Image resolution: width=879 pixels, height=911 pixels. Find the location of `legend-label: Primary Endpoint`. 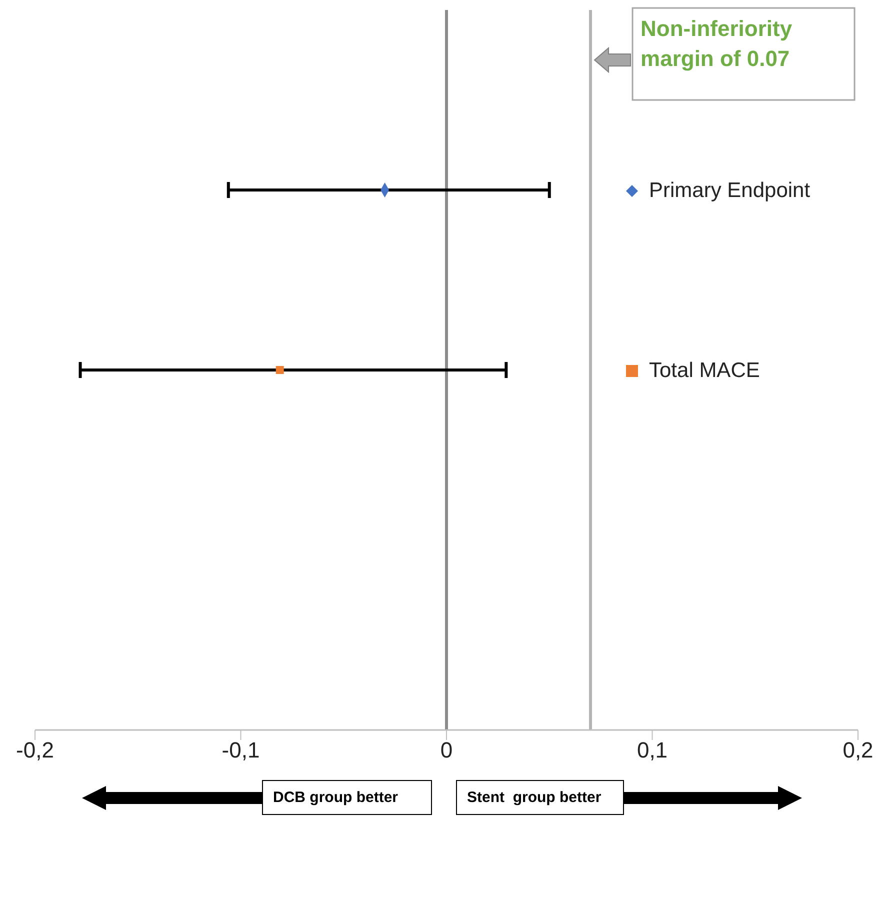

legend-label: Primary Endpoint is located at coordinates (729, 191).